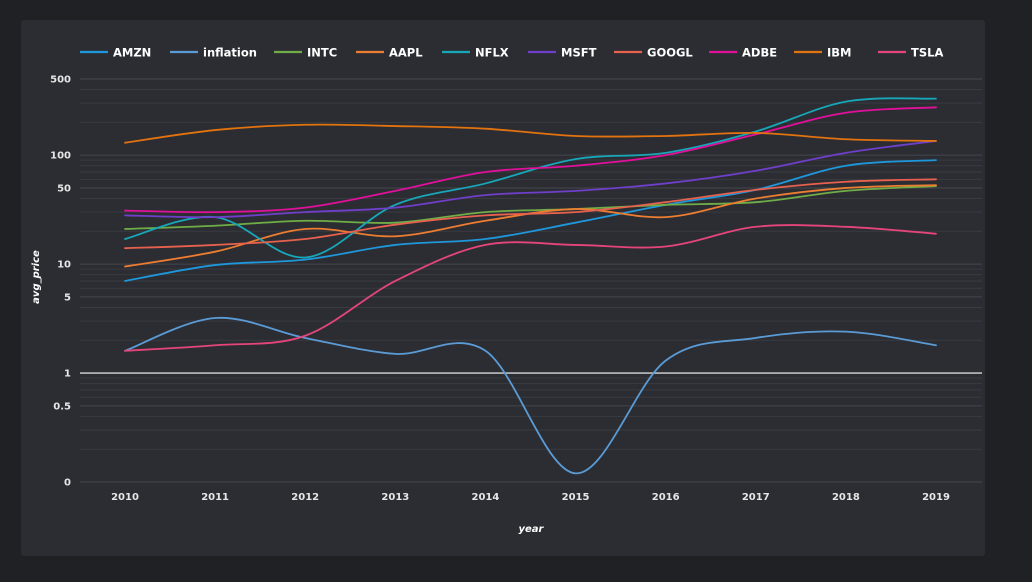 This screenshot has width=1032, height=582. Describe the element at coordinates (305, 53) in the screenshot. I see `legend-item-intc: INTC` at that location.